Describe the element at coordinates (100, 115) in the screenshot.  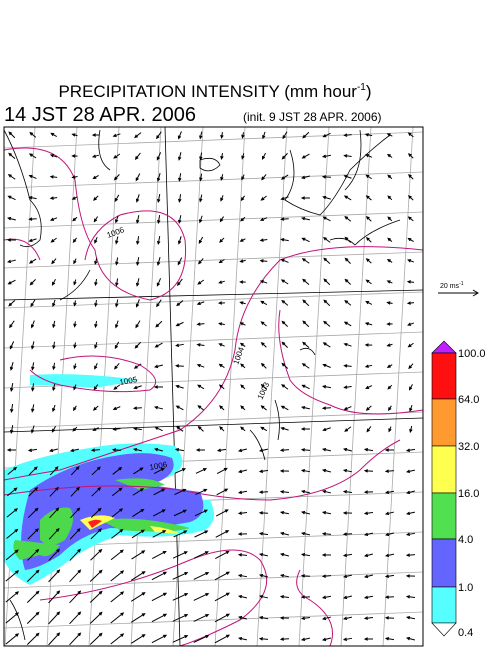
I see `valid-time: 14 JST 28 APR. 2006` at that location.